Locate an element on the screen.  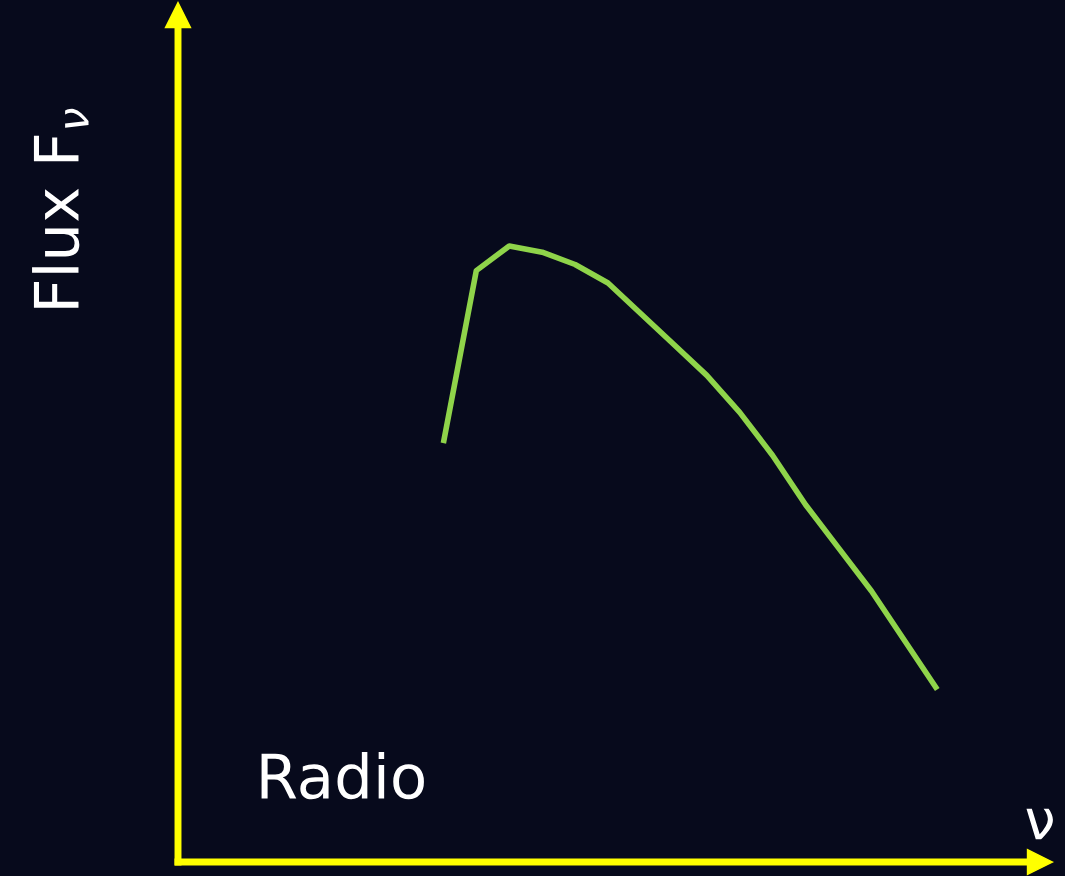
y-axis-title: Flux F$_{ν}$ is located at coordinates (60, 208).